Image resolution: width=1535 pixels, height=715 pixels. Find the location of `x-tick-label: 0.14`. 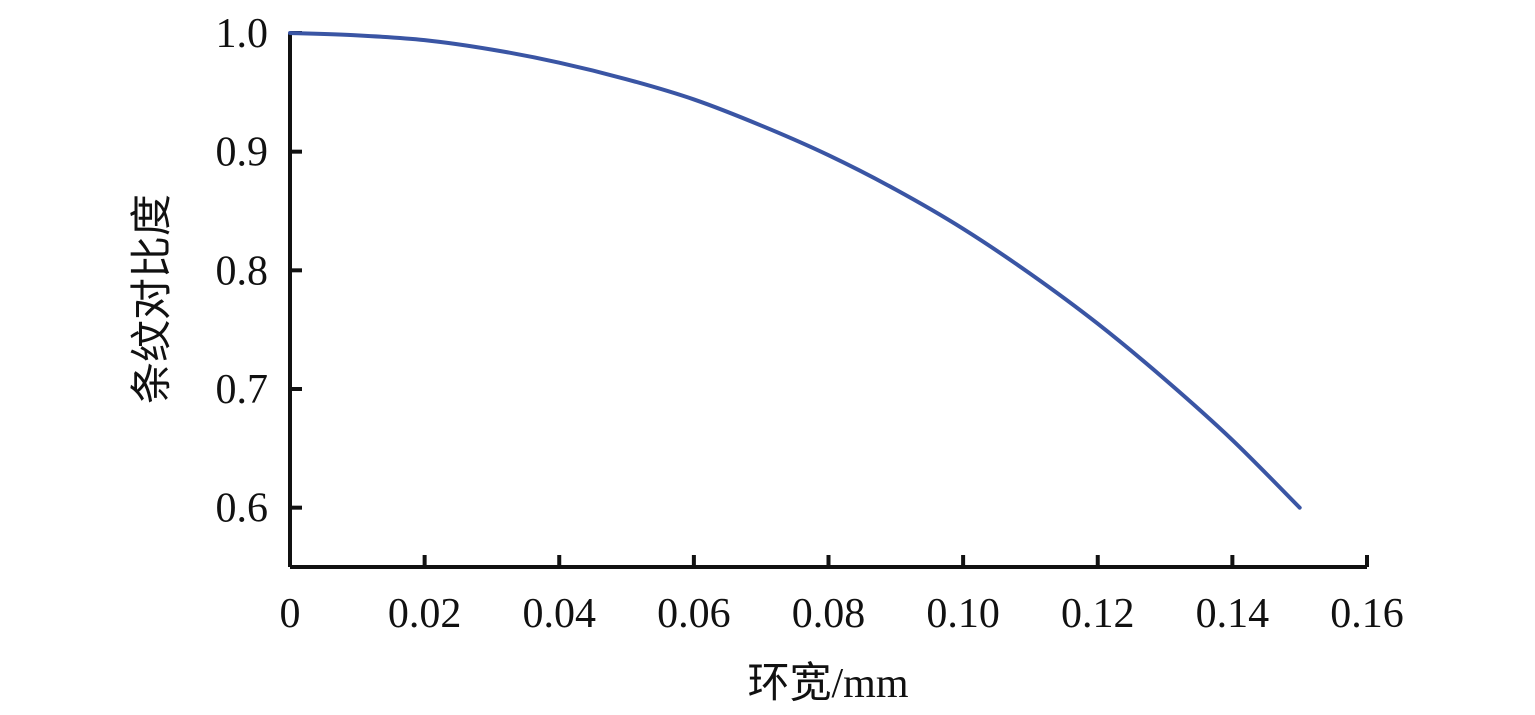

x-tick-label: 0.14 is located at coordinates (1233, 614).